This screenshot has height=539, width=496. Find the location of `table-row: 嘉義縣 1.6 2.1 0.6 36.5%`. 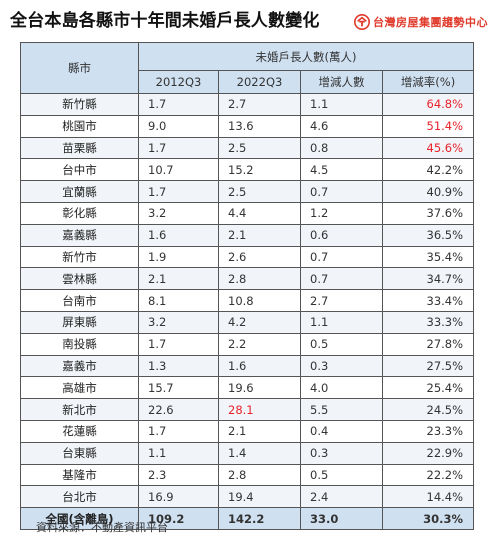

table-row: 嘉義縣 1.6 2.1 0.6 36.5% is located at coordinates (247, 235).